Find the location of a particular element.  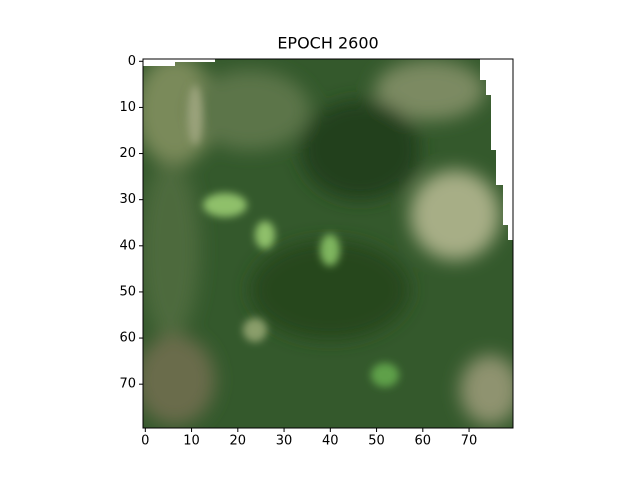

chart-title: EPOCH 2600 is located at coordinates (327, 43).